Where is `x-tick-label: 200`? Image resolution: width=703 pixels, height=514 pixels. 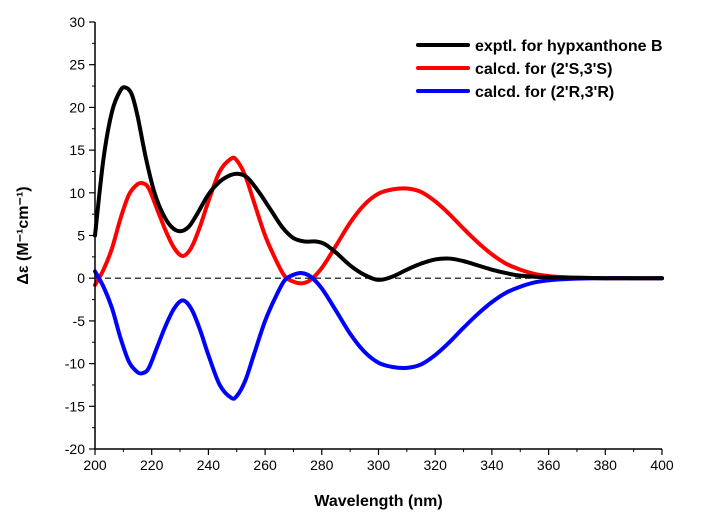
x-tick-label: 200 is located at coordinates (95, 465).